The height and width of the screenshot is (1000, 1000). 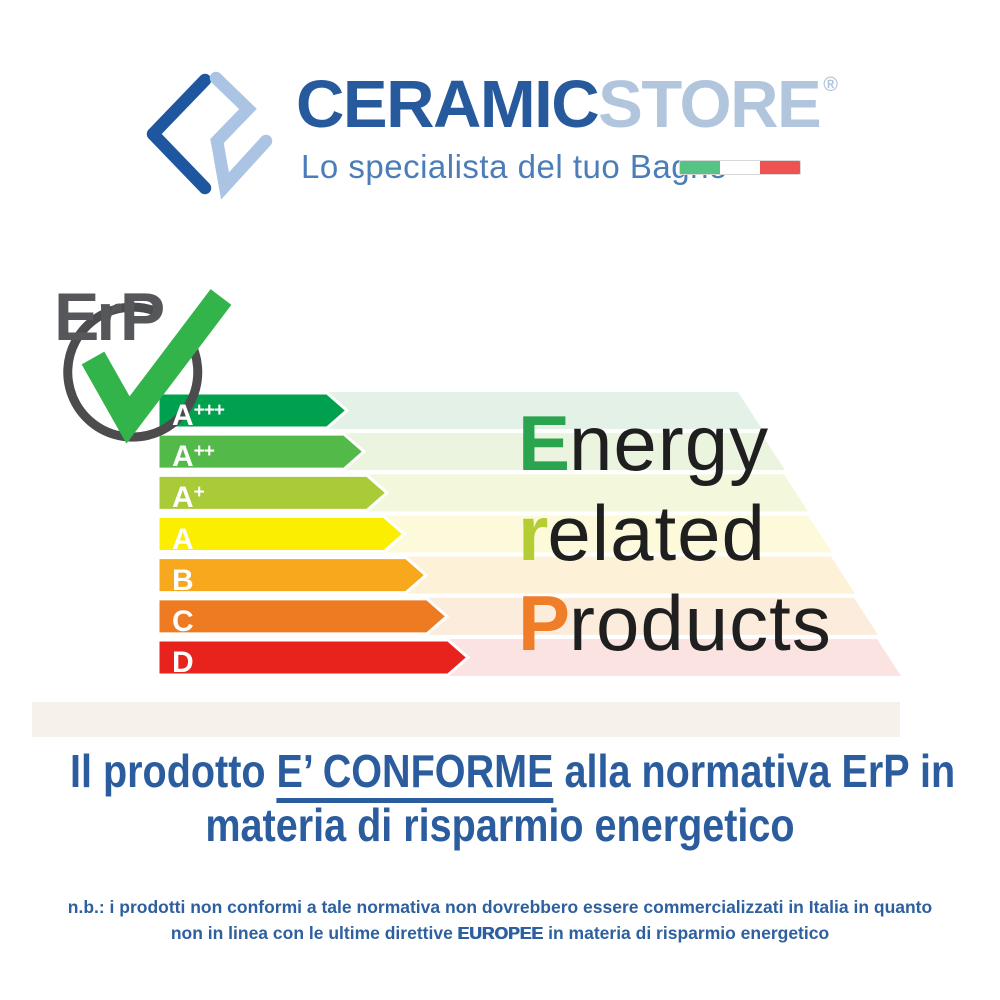 I want to click on energy-word-rest: nergy, so click(x=669, y=443).